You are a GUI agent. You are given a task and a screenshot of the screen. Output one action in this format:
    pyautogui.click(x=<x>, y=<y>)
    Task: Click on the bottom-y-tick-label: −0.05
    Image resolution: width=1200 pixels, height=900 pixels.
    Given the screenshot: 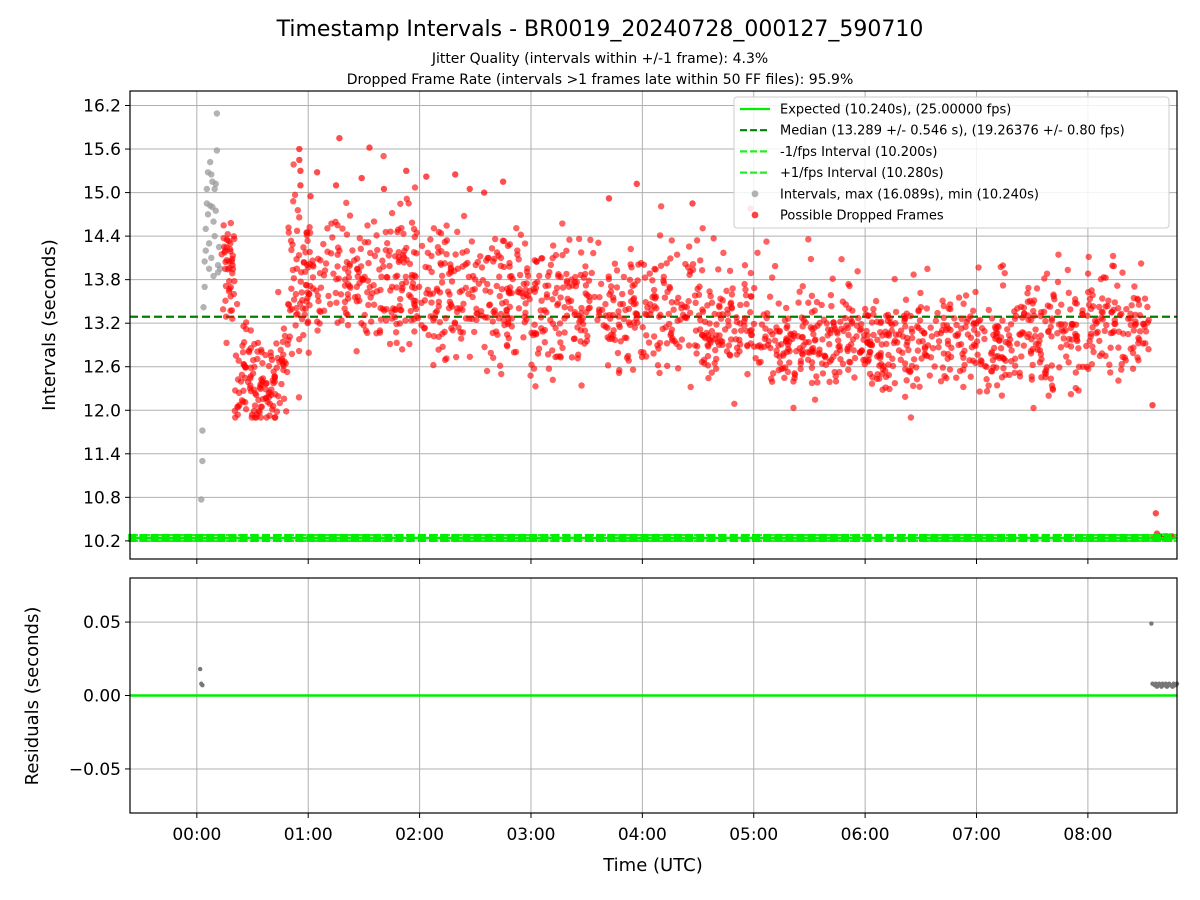 What is the action you would take?
    pyautogui.click(x=95, y=770)
    